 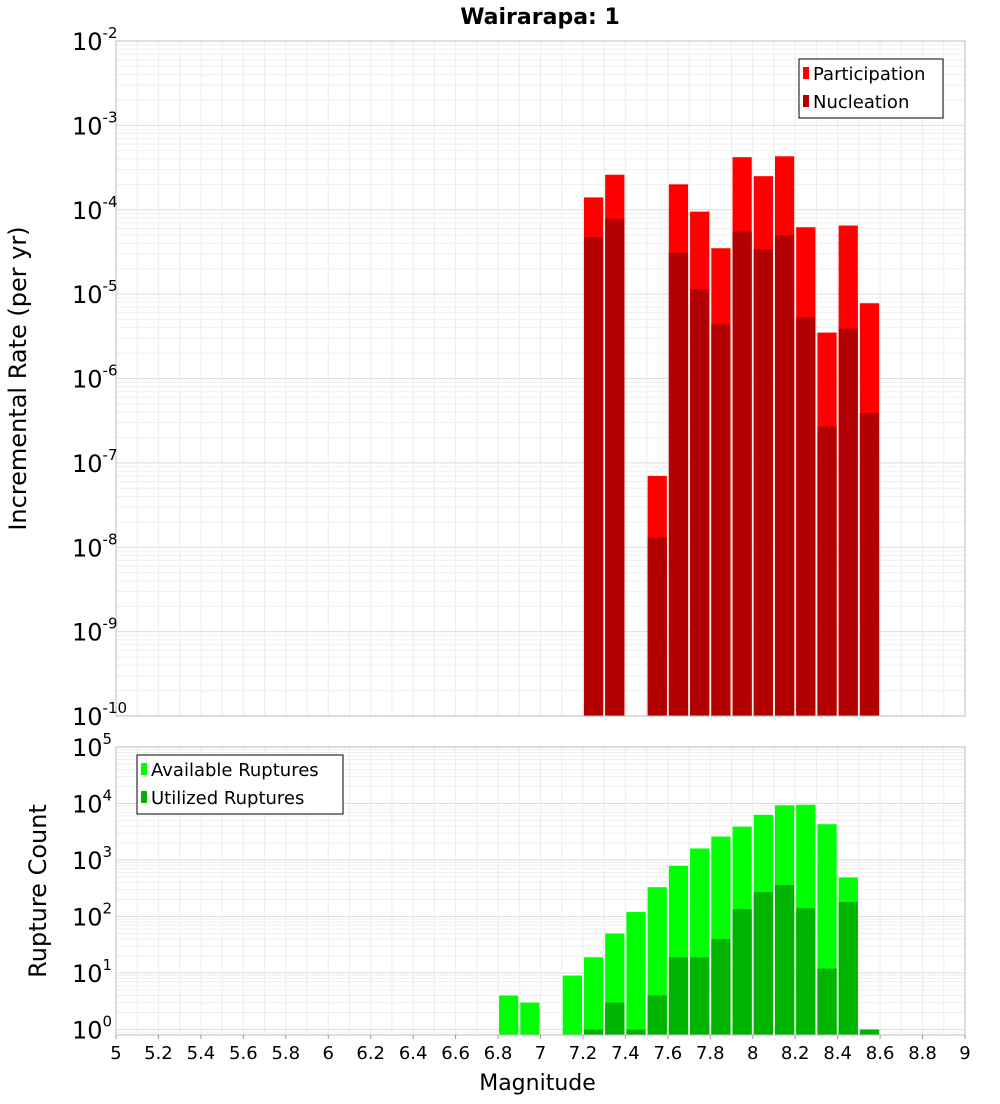 I want to click on top-y-tick-labels: 10⁻¹⁰ 10⁻⁹ 10⁻⁸ 10⁻⁷ 10⁻⁶ 10⁻⁵ 10⁻⁴ 10⁻³ 10⁻², so click(x=99, y=377).